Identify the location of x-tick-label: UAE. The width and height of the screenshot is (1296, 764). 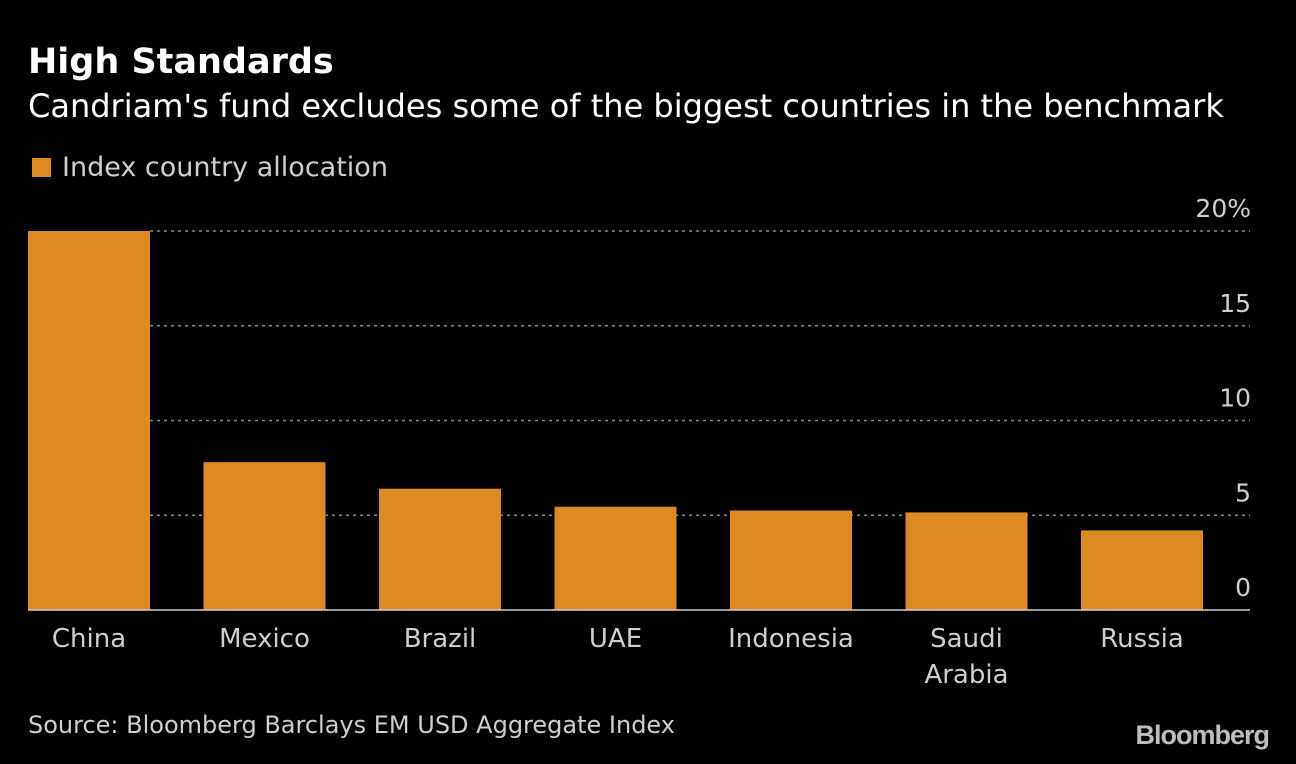
(615, 639).